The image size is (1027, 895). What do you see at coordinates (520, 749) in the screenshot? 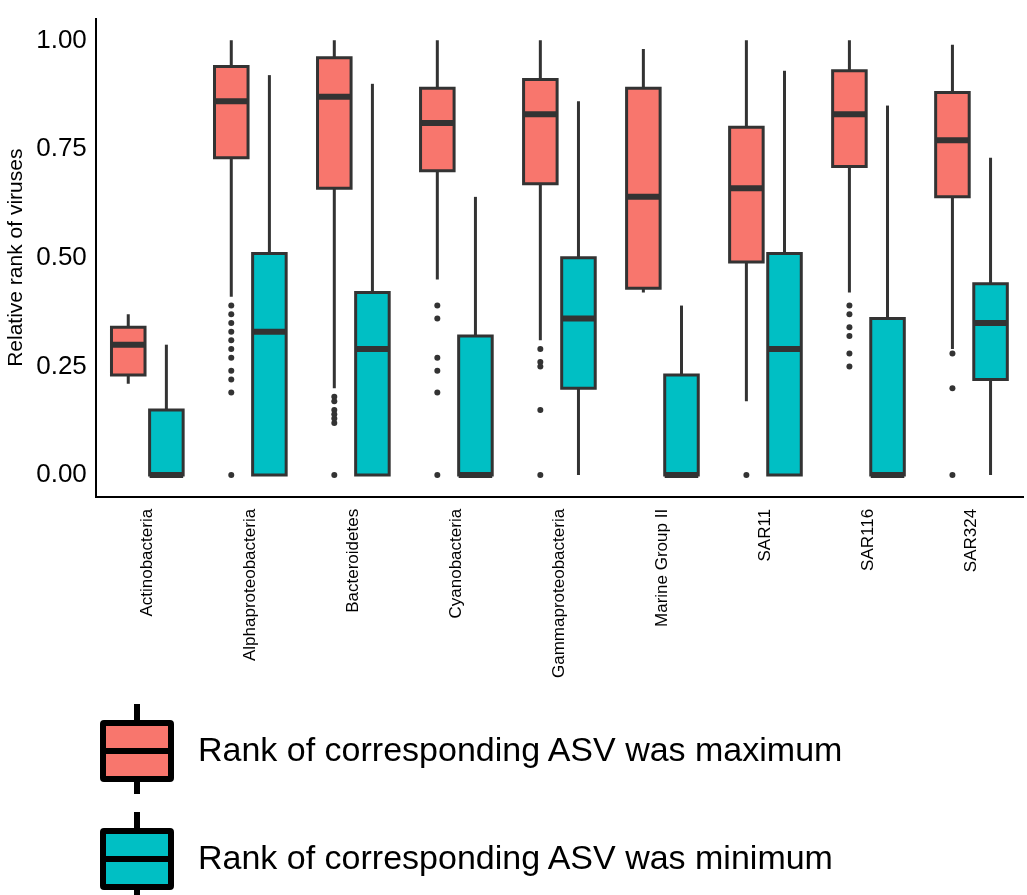
I see `legend-label: Rank of corresponding ASV was maximum` at bounding box center [520, 749].